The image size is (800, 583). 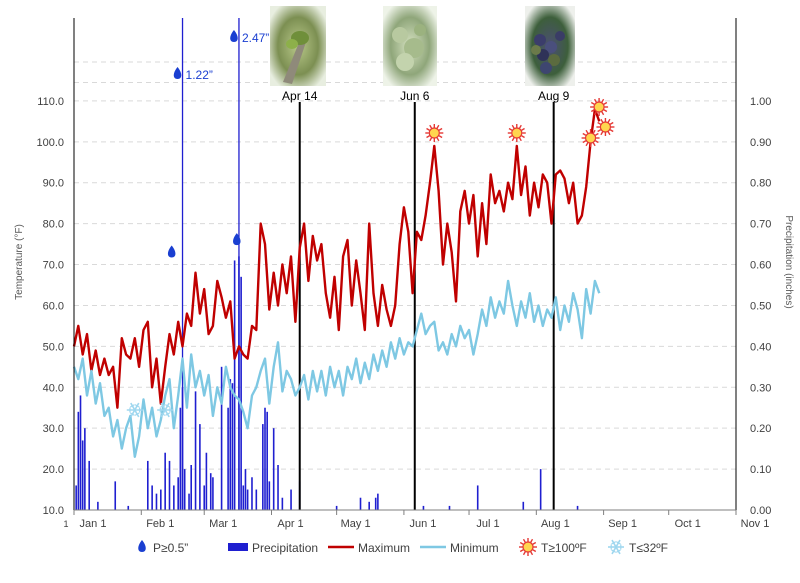 What do you see at coordinates (53, 429) in the screenshot?
I see `y-left-tick-label: 30.0` at bounding box center [53, 429].